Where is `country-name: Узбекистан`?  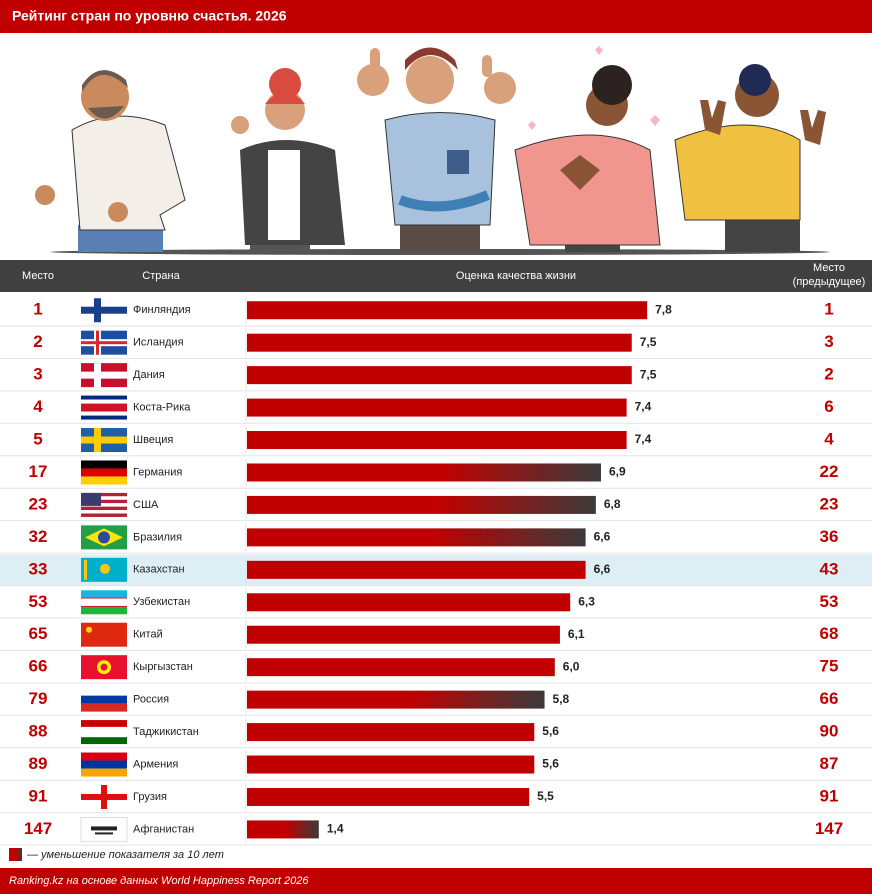 country-name: Узбекистан is located at coordinates (161, 602).